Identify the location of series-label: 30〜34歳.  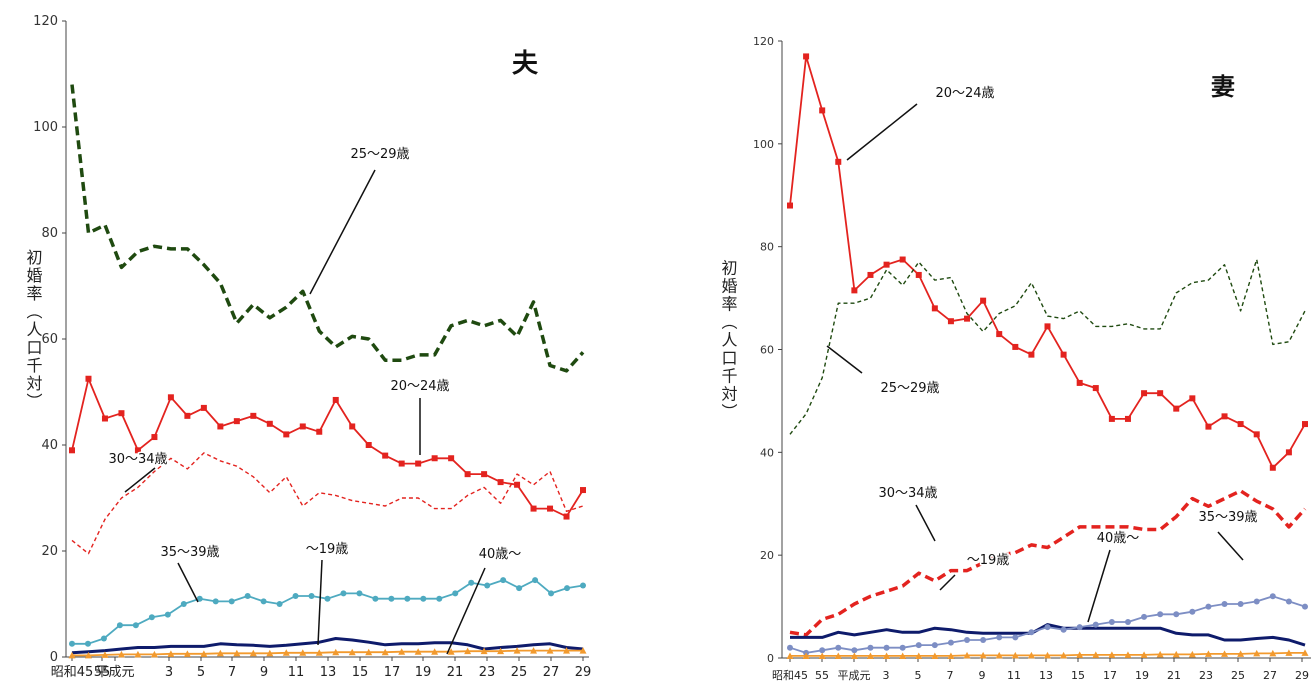
(137, 459).